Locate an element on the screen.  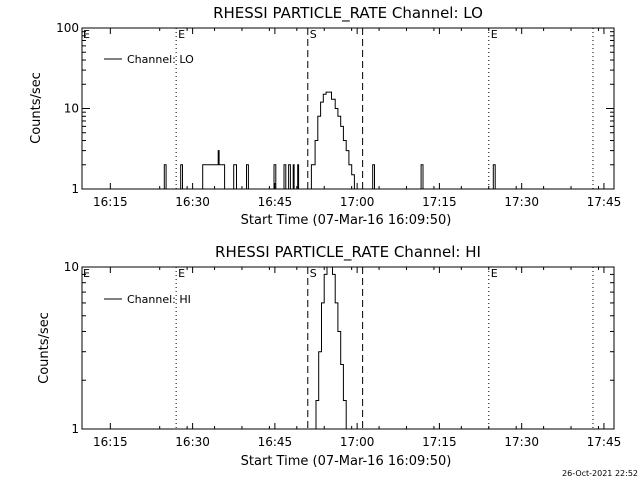
chart-title: RHESSI PARTICLE_RATE Channel: LO is located at coordinates (348, 13).